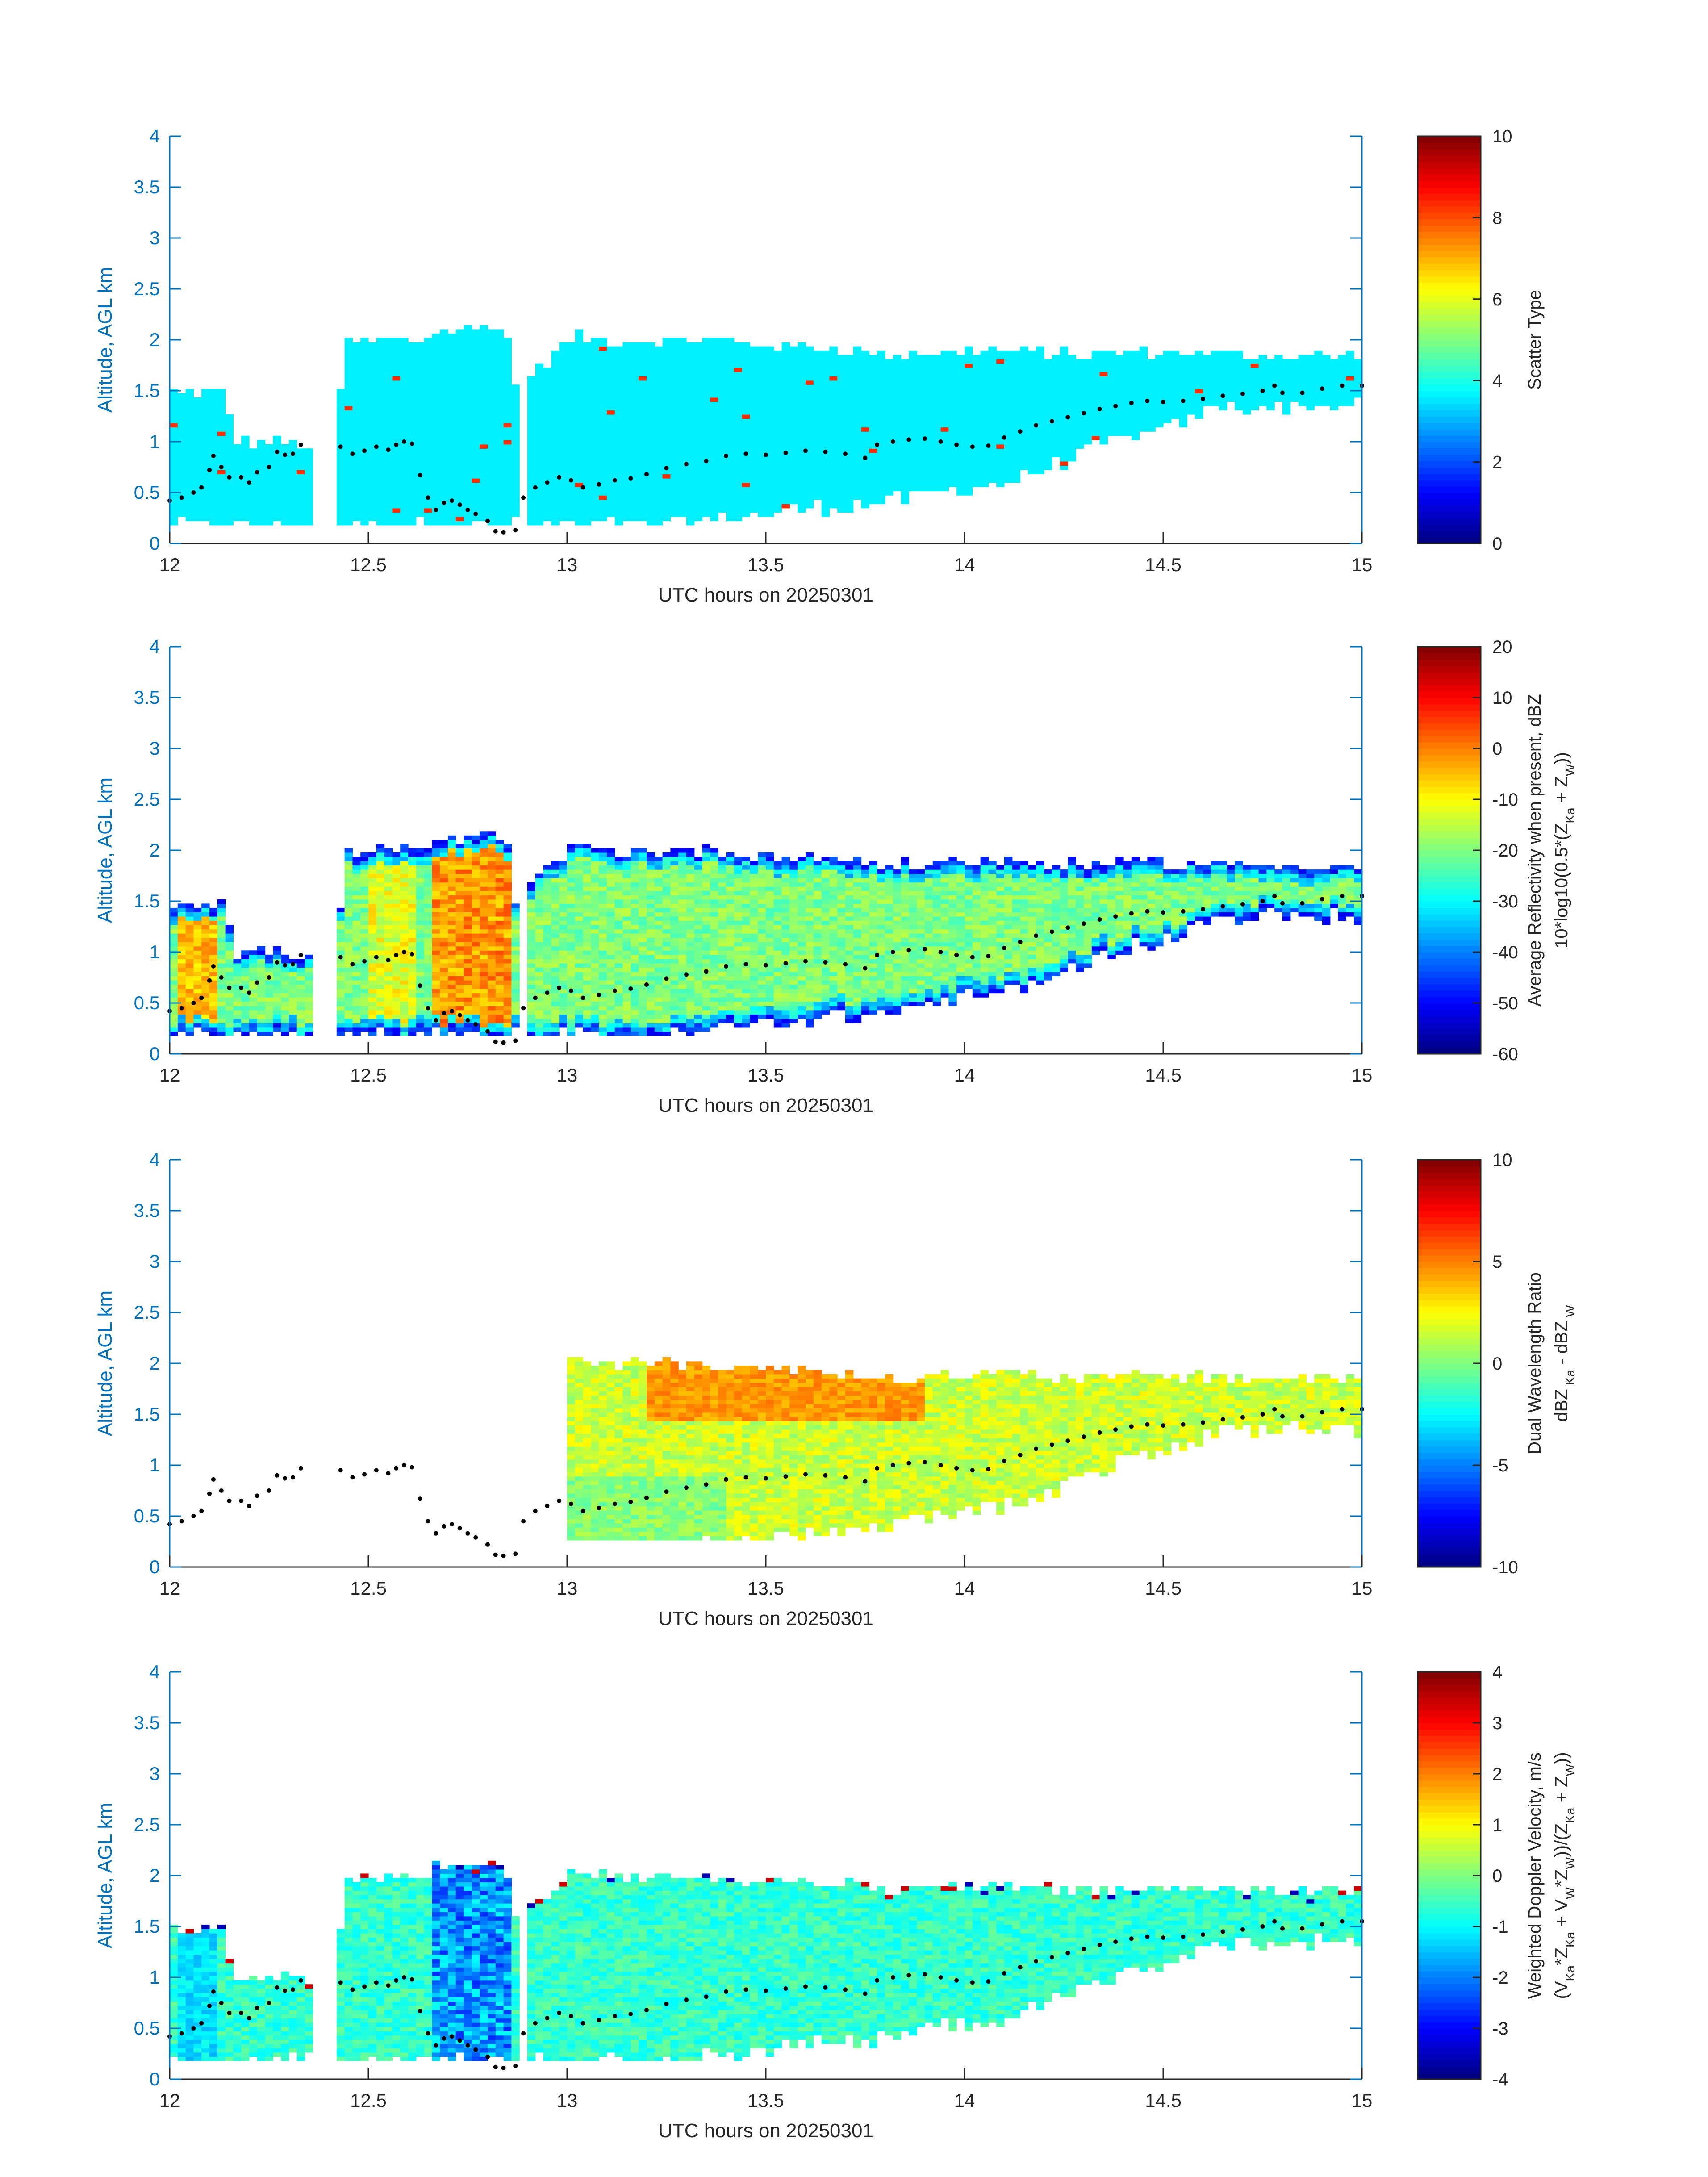 The height and width of the screenshot is (2177, 1708). What do you see at coordinates (503, 532) in the screenshot?
I see `flight-track-point` at bounding box center [503, 532].